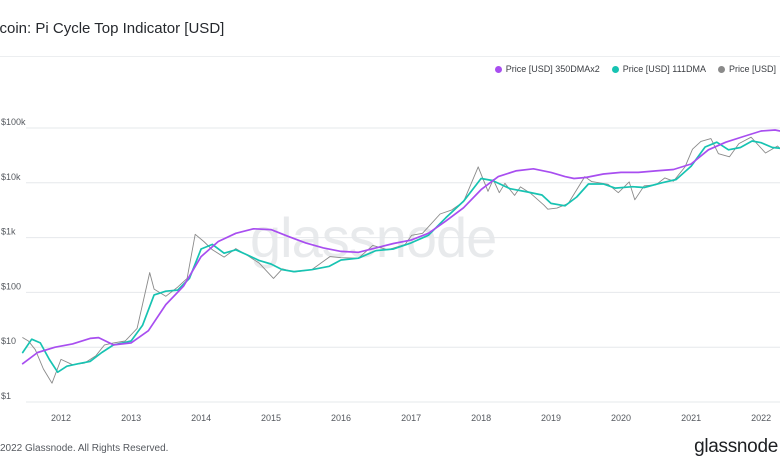 This screenshot has height=470, width=780. What do you see at coordinates (481, 418) in the screenshot?
I see `x-tick-label-6: 2018` at bounding box center [481, 418].